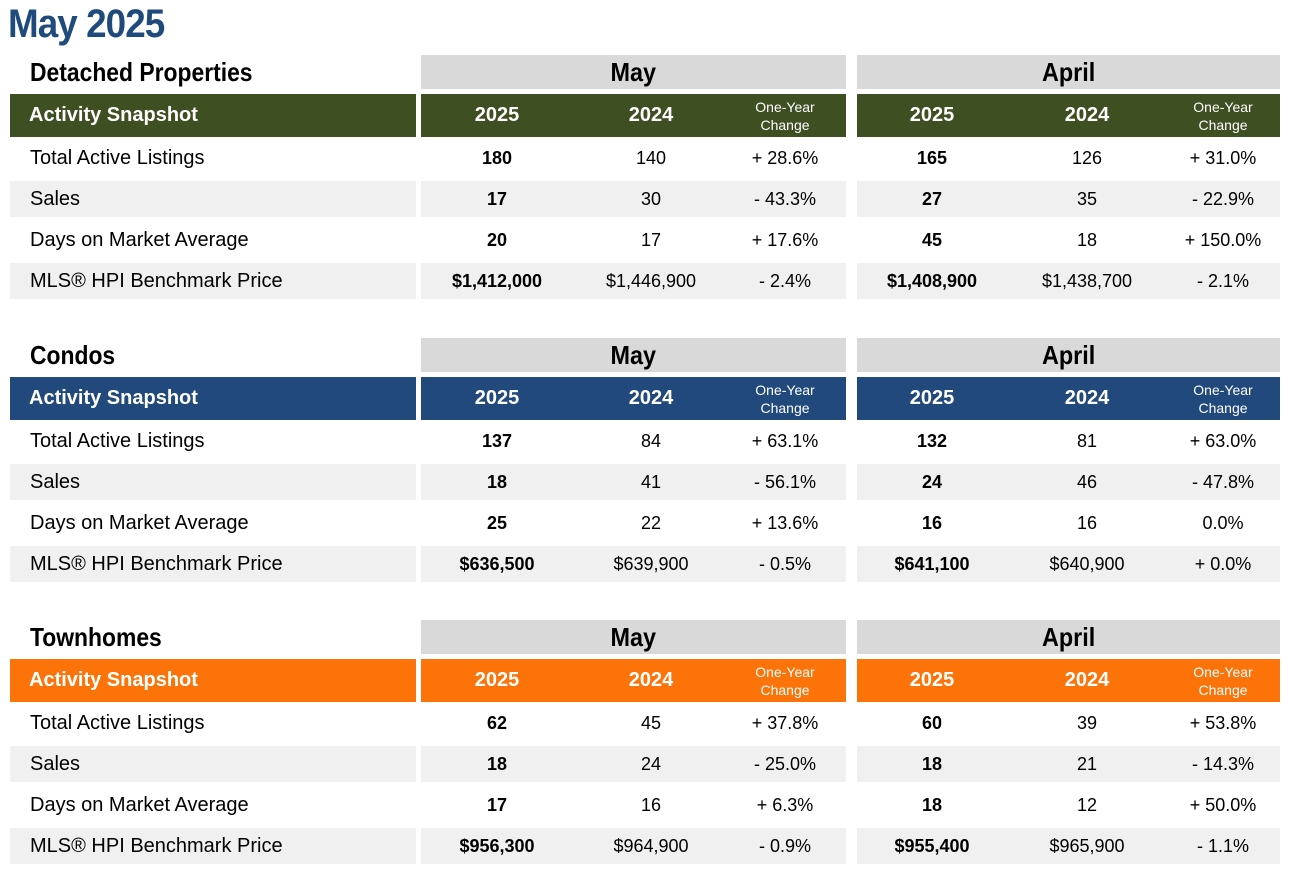 The image size is (1292, 882). What do you see at coordinates (1223, 240) in the screenshot?
I see `metric-value: + 150.0%` at bounding box center [1223, 240].